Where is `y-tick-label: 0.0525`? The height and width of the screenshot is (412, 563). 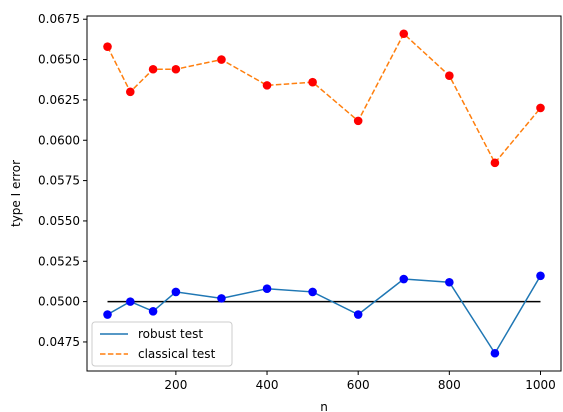 y-tick-label: 0.0525 is located at coordinates (59, 261).